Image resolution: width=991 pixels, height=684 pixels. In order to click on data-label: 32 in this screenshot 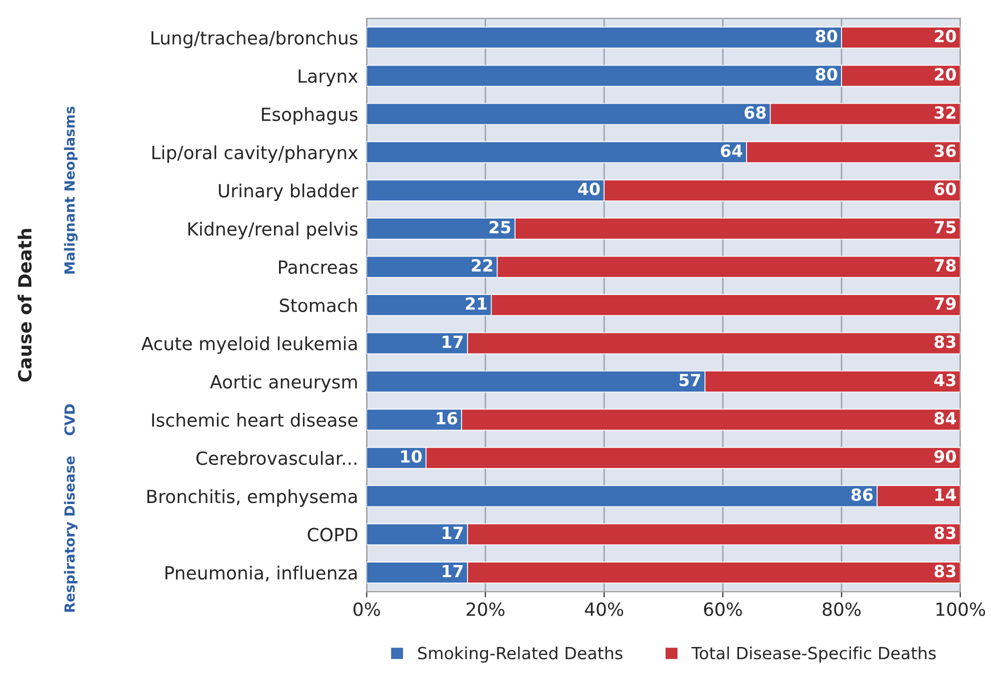, I will do `click(945, 112)`.